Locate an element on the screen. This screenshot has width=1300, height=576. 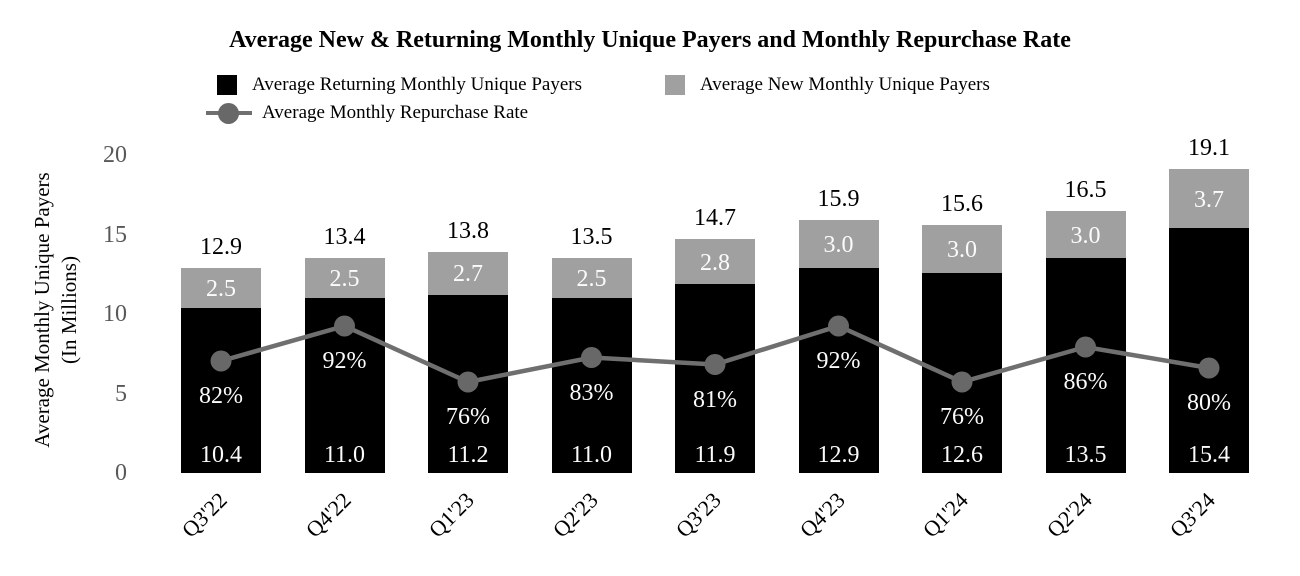
legend-item-new-payers: Average New Monthly Unique Payers is located at coordinates (827, 85).